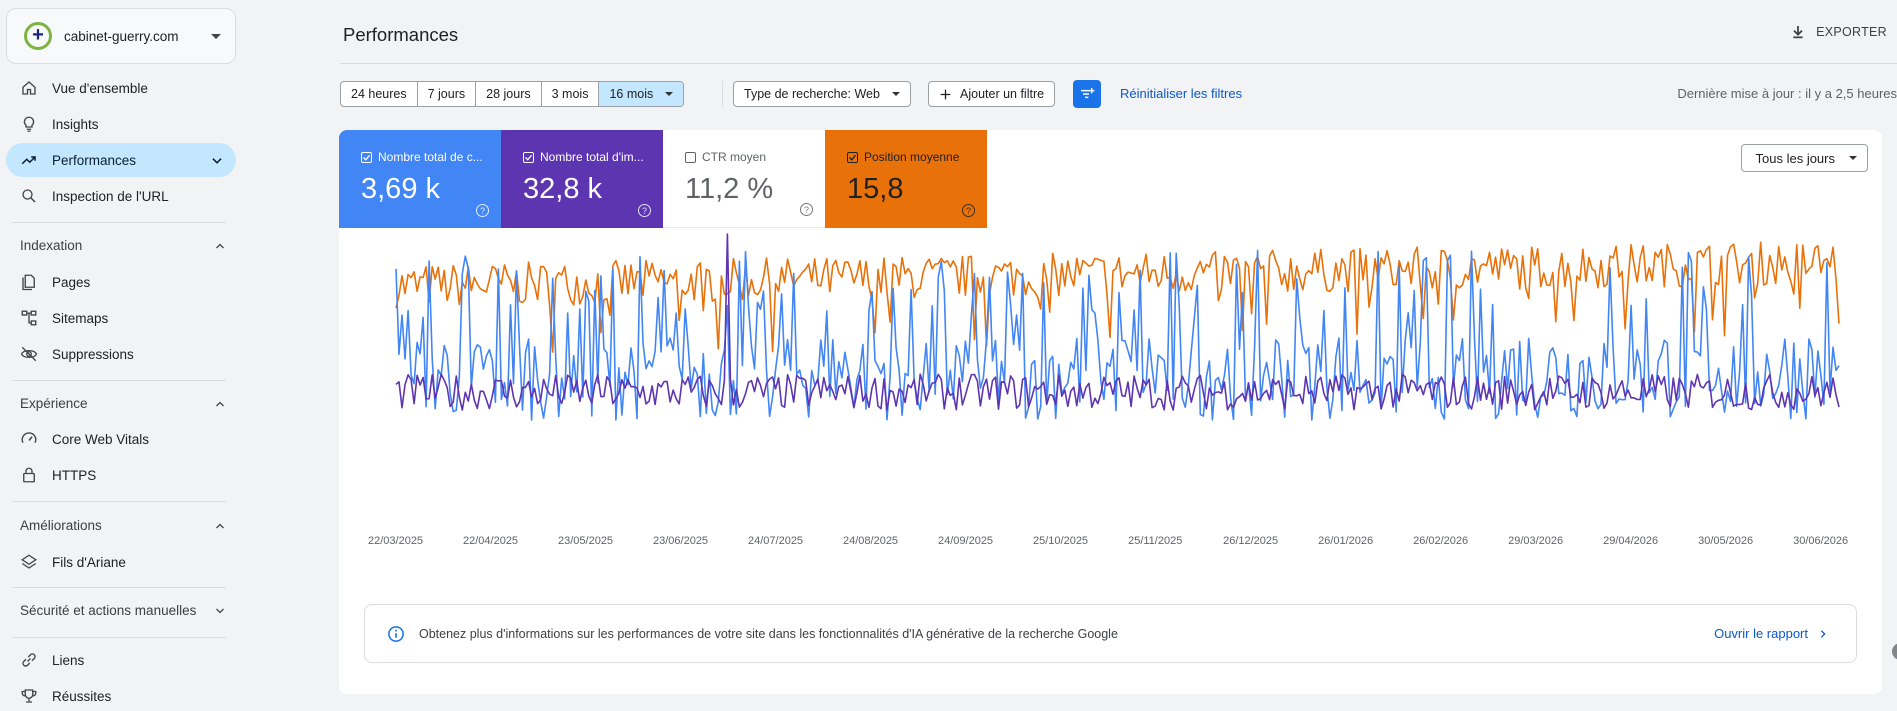 The height and width of the screenshot is (711, 1897). What do you see at coordinates (379, 94) in the screenshot?
I see `range-24h: 24 heures` at bounding box center [379, 94].